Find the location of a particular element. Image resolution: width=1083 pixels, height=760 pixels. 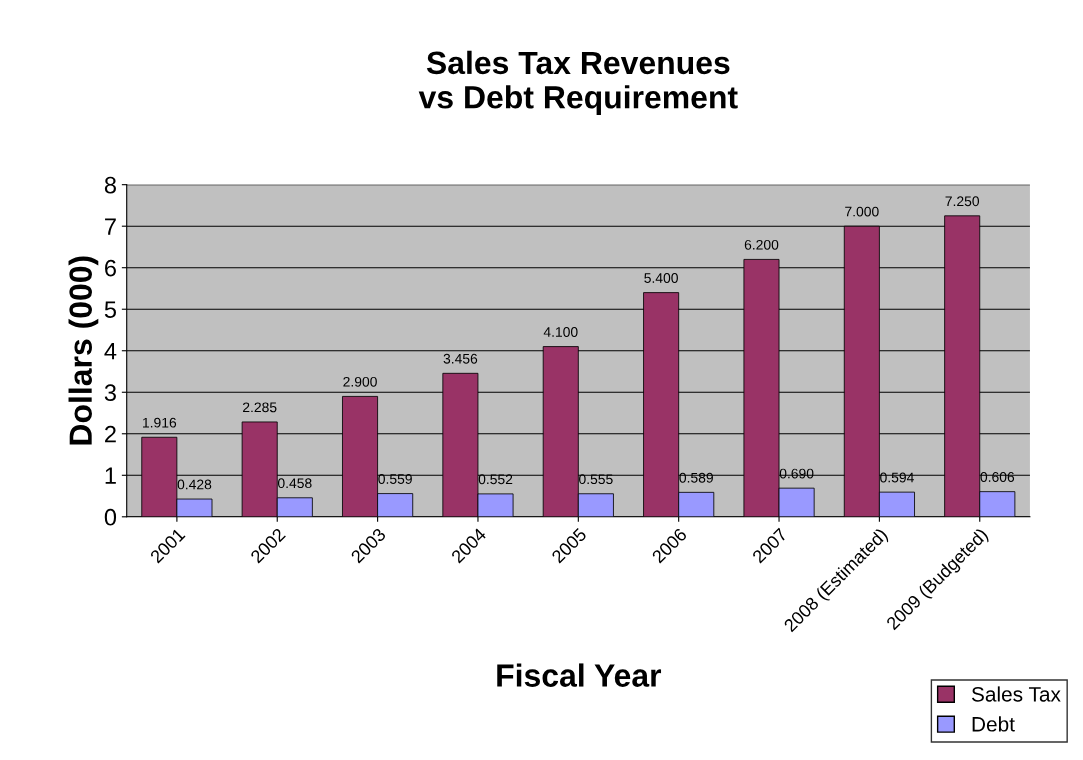

y-tick-label: 2 is located at coordinates (110, 434).